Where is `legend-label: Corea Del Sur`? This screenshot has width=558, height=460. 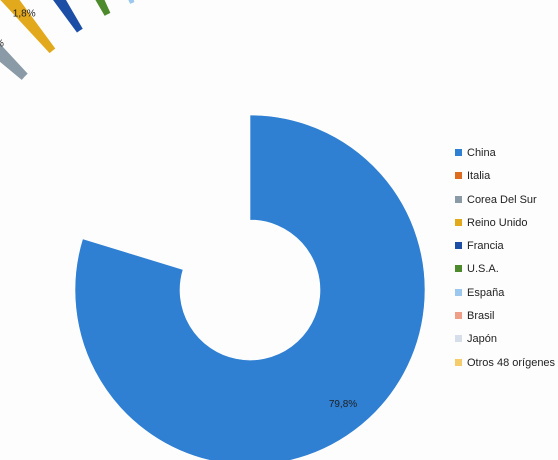 legend-label: Corea Del Sur is located at coordinates (502, 199).